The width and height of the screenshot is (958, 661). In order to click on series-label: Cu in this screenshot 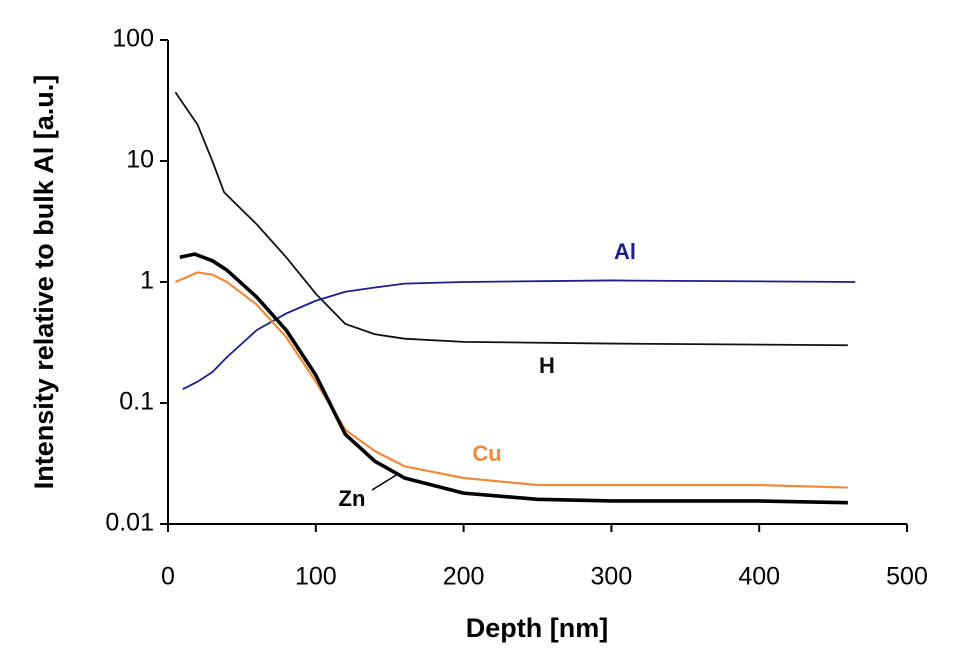, I will do `click(486, 453)`.